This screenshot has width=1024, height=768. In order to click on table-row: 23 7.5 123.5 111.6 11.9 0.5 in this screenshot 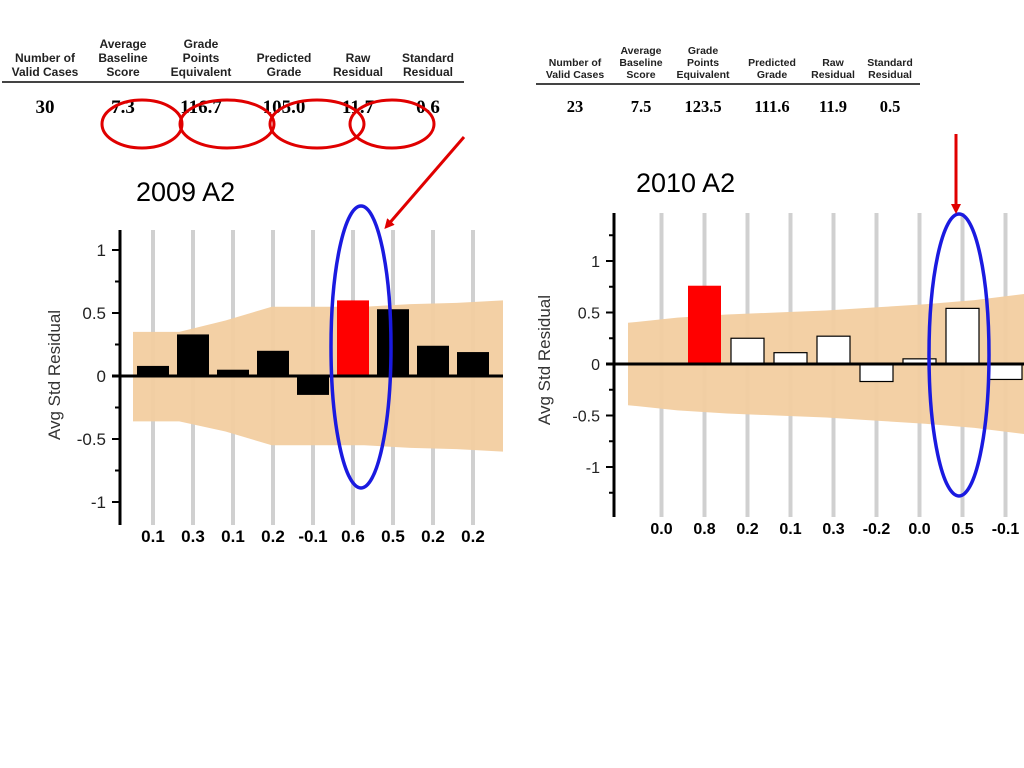, I will do `click(728, 106)`.